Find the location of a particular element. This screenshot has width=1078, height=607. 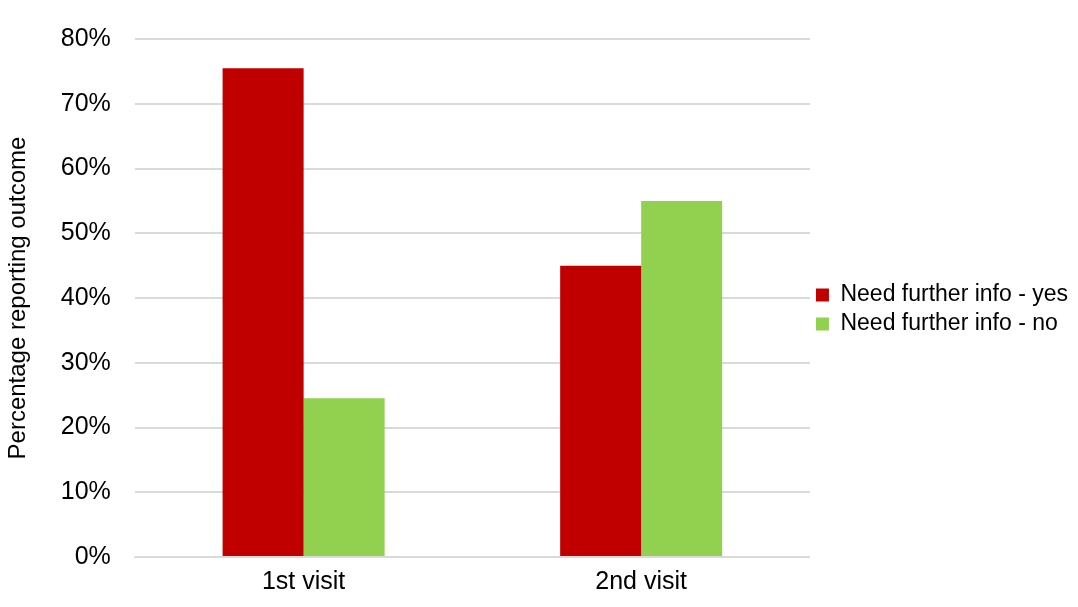

y-tick-label: 70% is located at coordinates (85, 101).